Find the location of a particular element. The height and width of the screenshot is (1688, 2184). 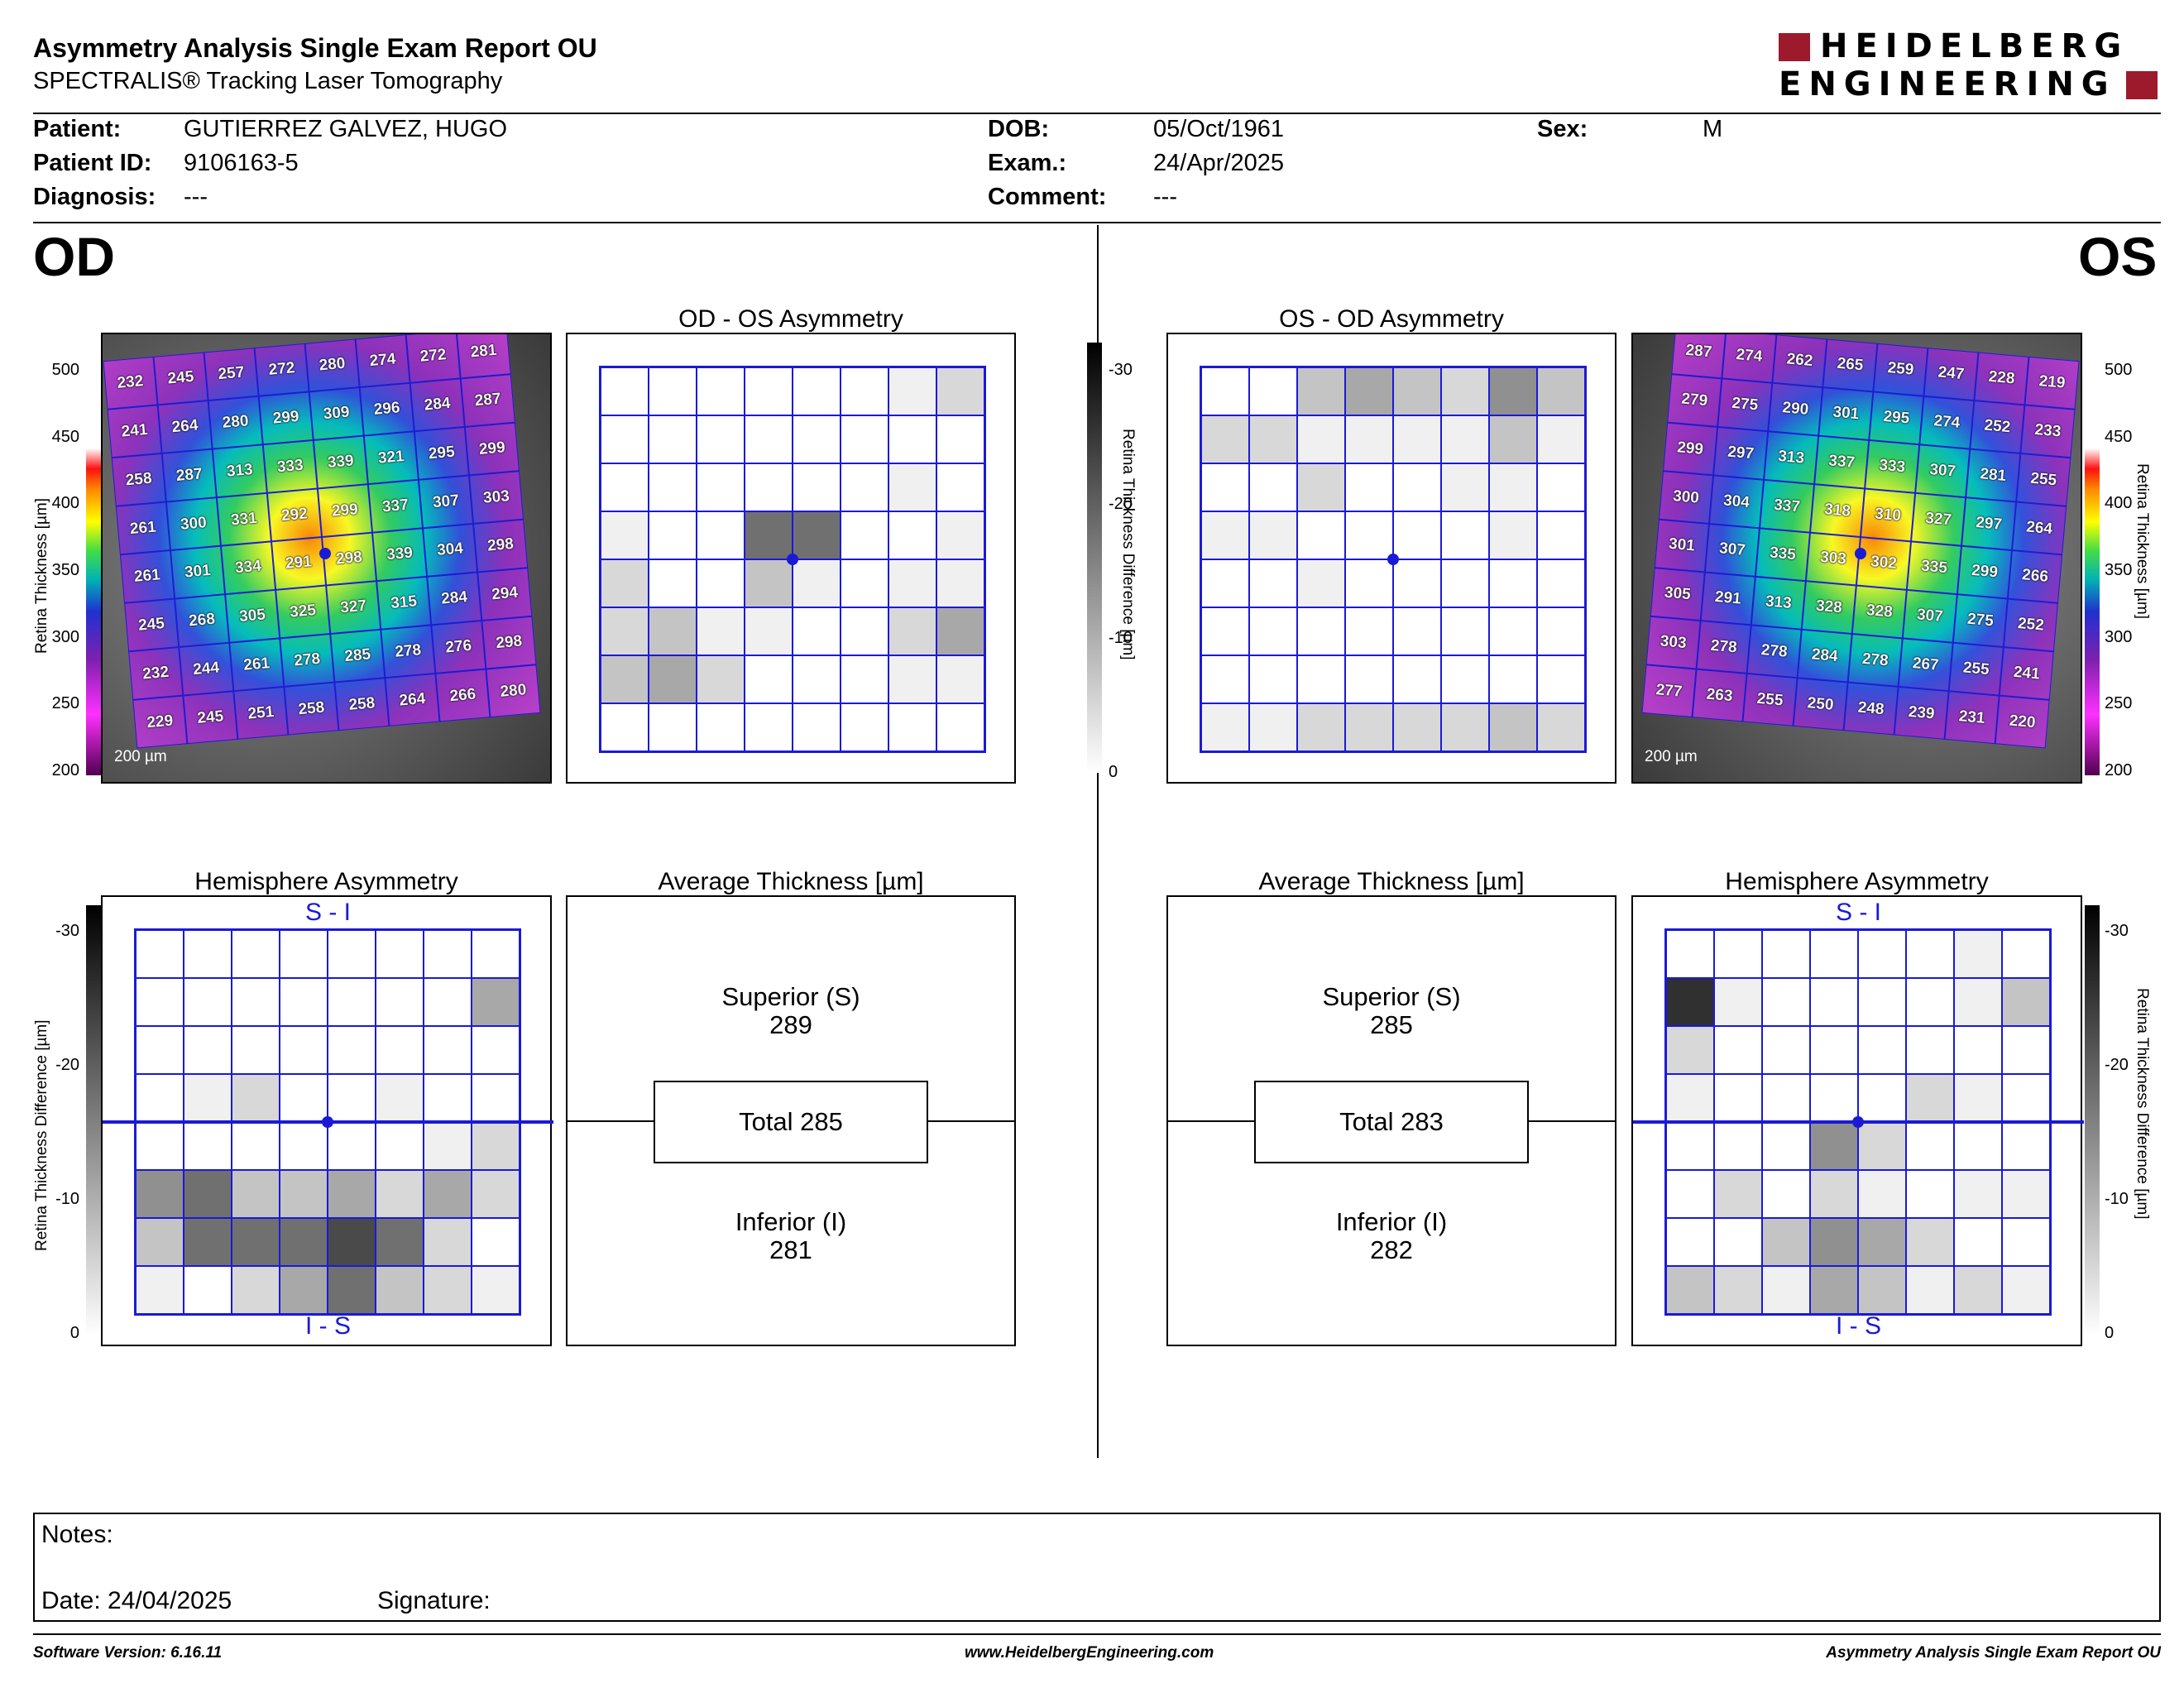

od-asym-grid is located at coordinates (792, 559).